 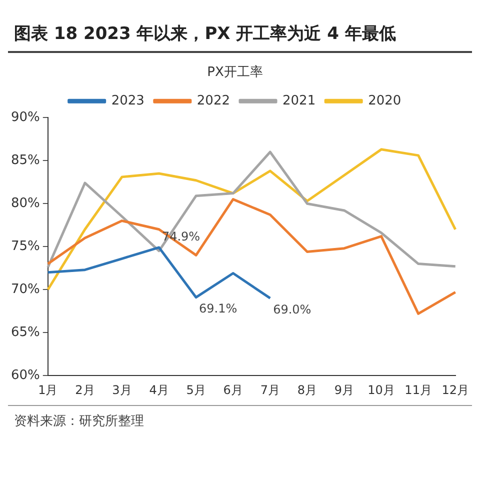 What do you see at coordinates (127, 100) in the screenshot?
I see `legend-label: 2023` at bounding box center [127, 100].